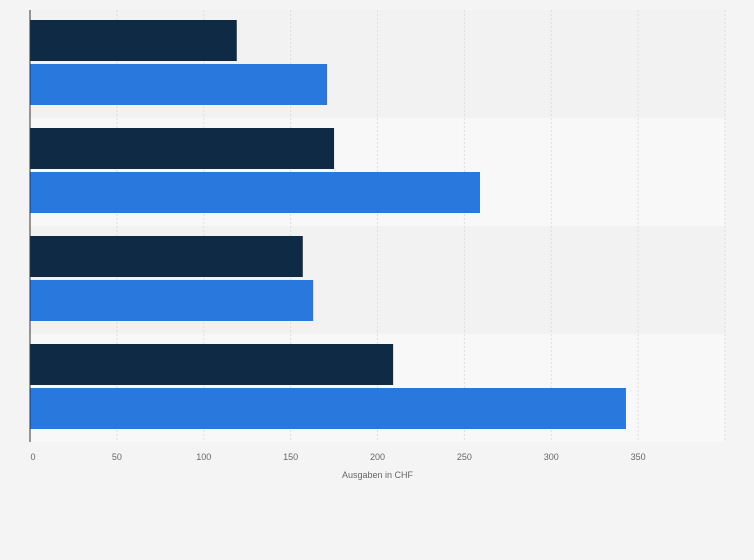 This screenshot has width=754, height=560. What do you see at coordinates (32, 457) in the screenshot?
I see `x-tick-label: 0` at bounding box center [32, 457].